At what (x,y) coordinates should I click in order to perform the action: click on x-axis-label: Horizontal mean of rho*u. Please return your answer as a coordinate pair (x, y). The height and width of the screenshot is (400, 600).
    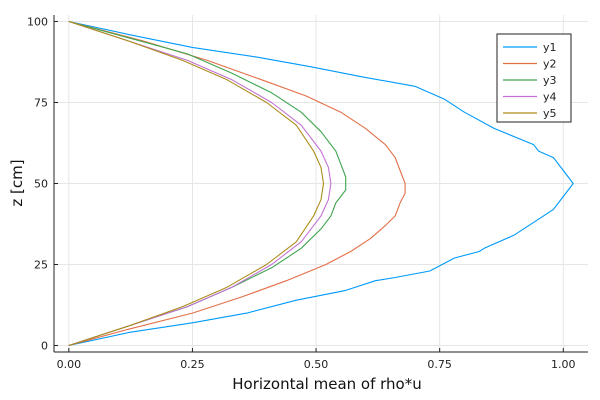
    Looking at the image, I should click on (327, 384).